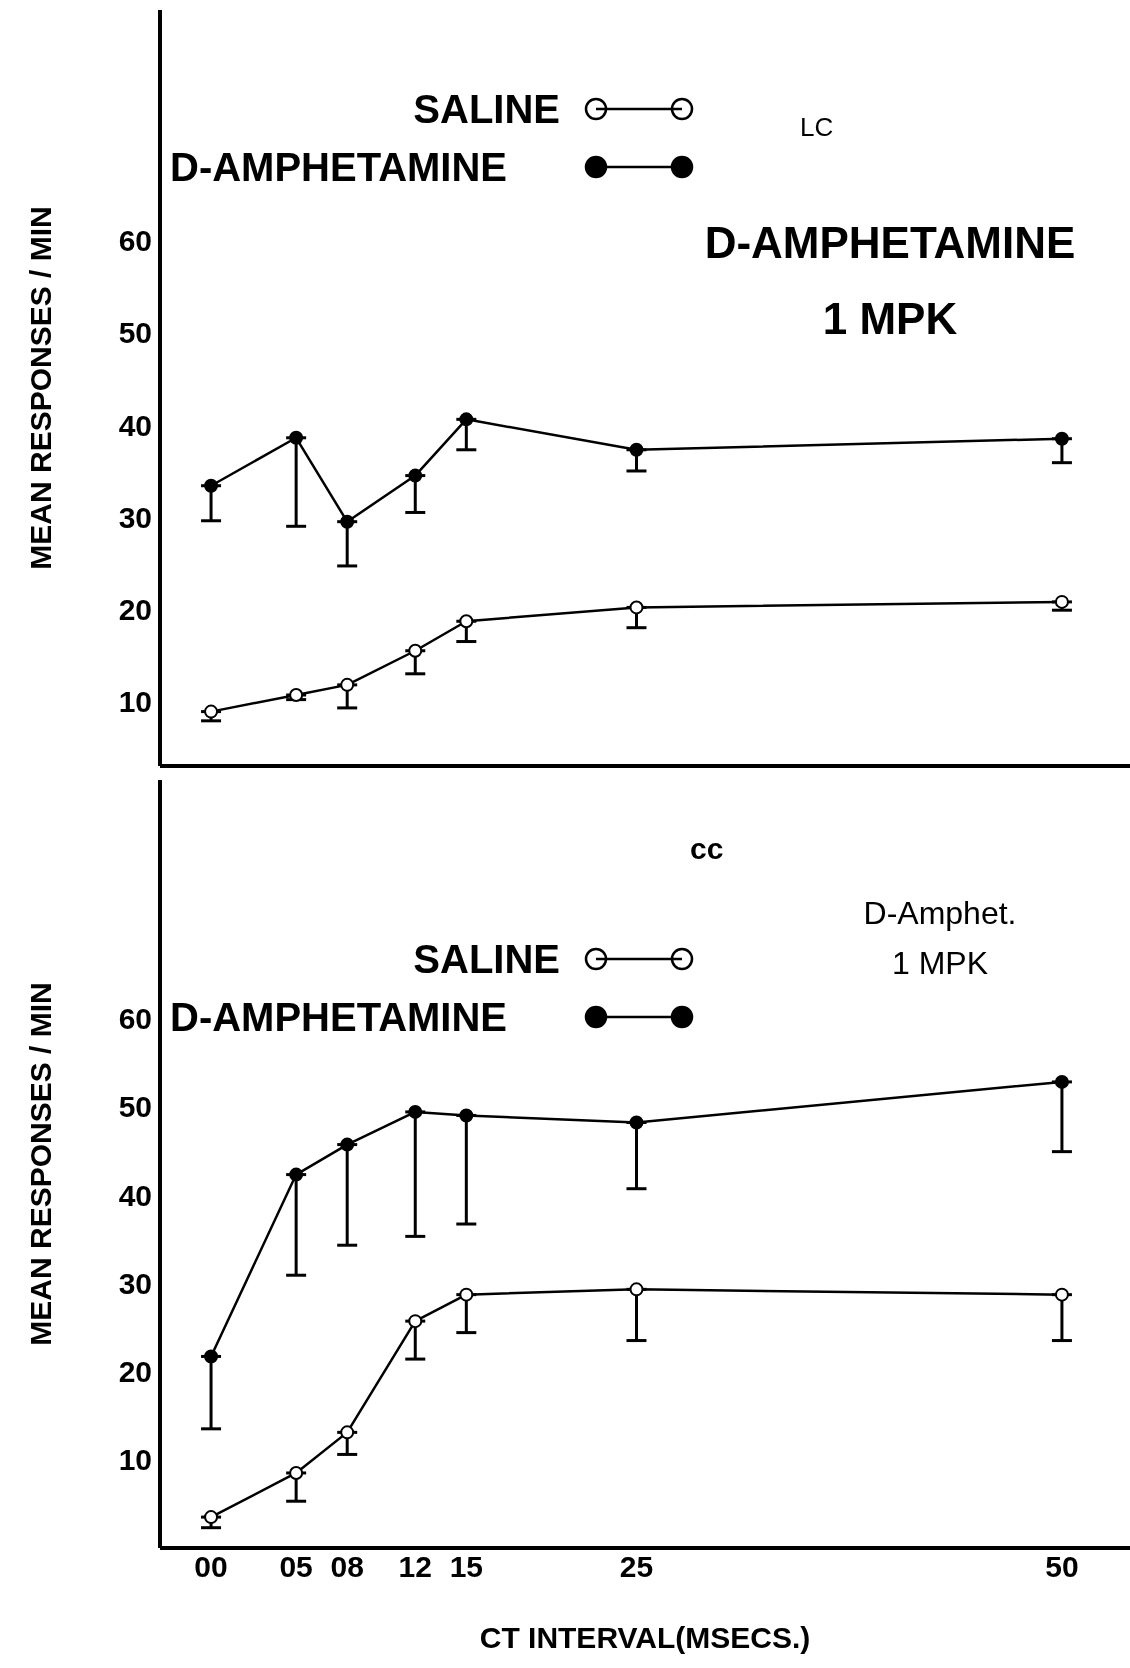 This screenshot has width=1130, height=1668. Describe the element at coordinates (347, 1567) in the screenshot. I see `x-tick-label: 08` at that location.